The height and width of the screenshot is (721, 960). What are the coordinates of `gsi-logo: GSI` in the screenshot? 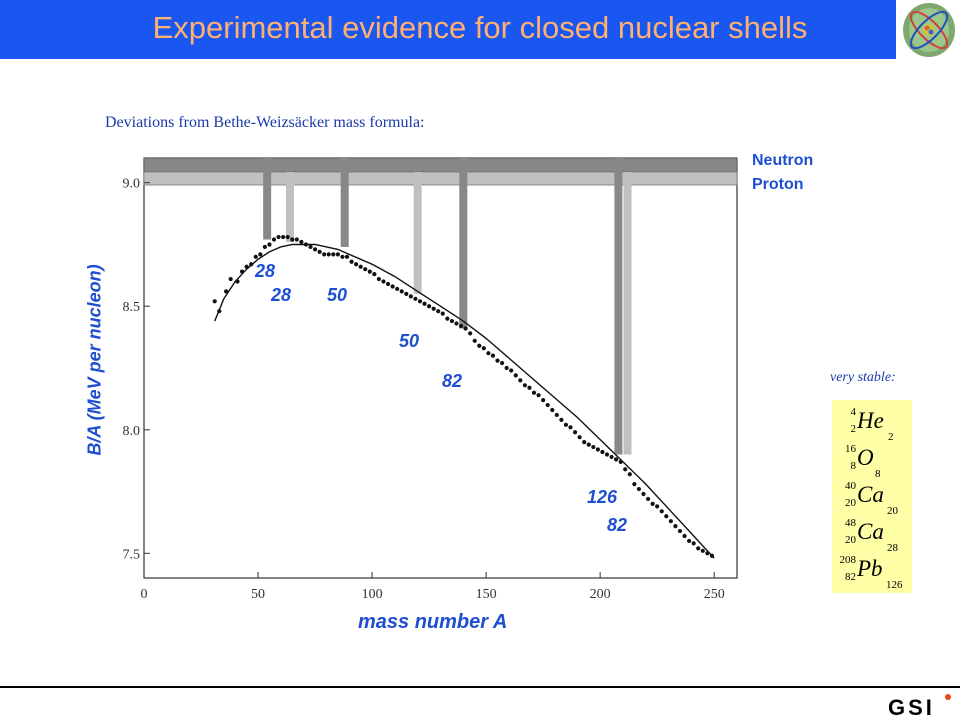 It's located at (911, 707).